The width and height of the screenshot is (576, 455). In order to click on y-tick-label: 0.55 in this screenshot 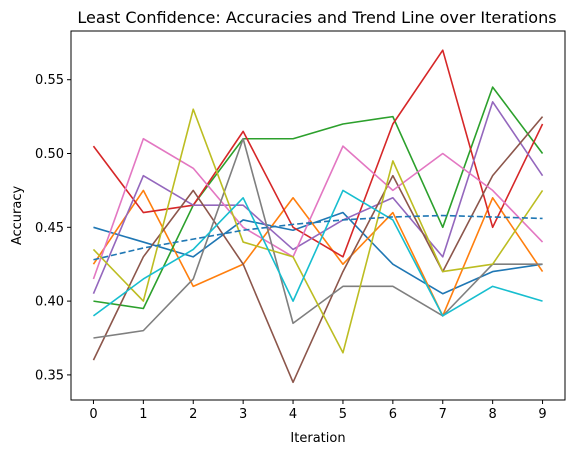, I will do `click(49, 80)`.